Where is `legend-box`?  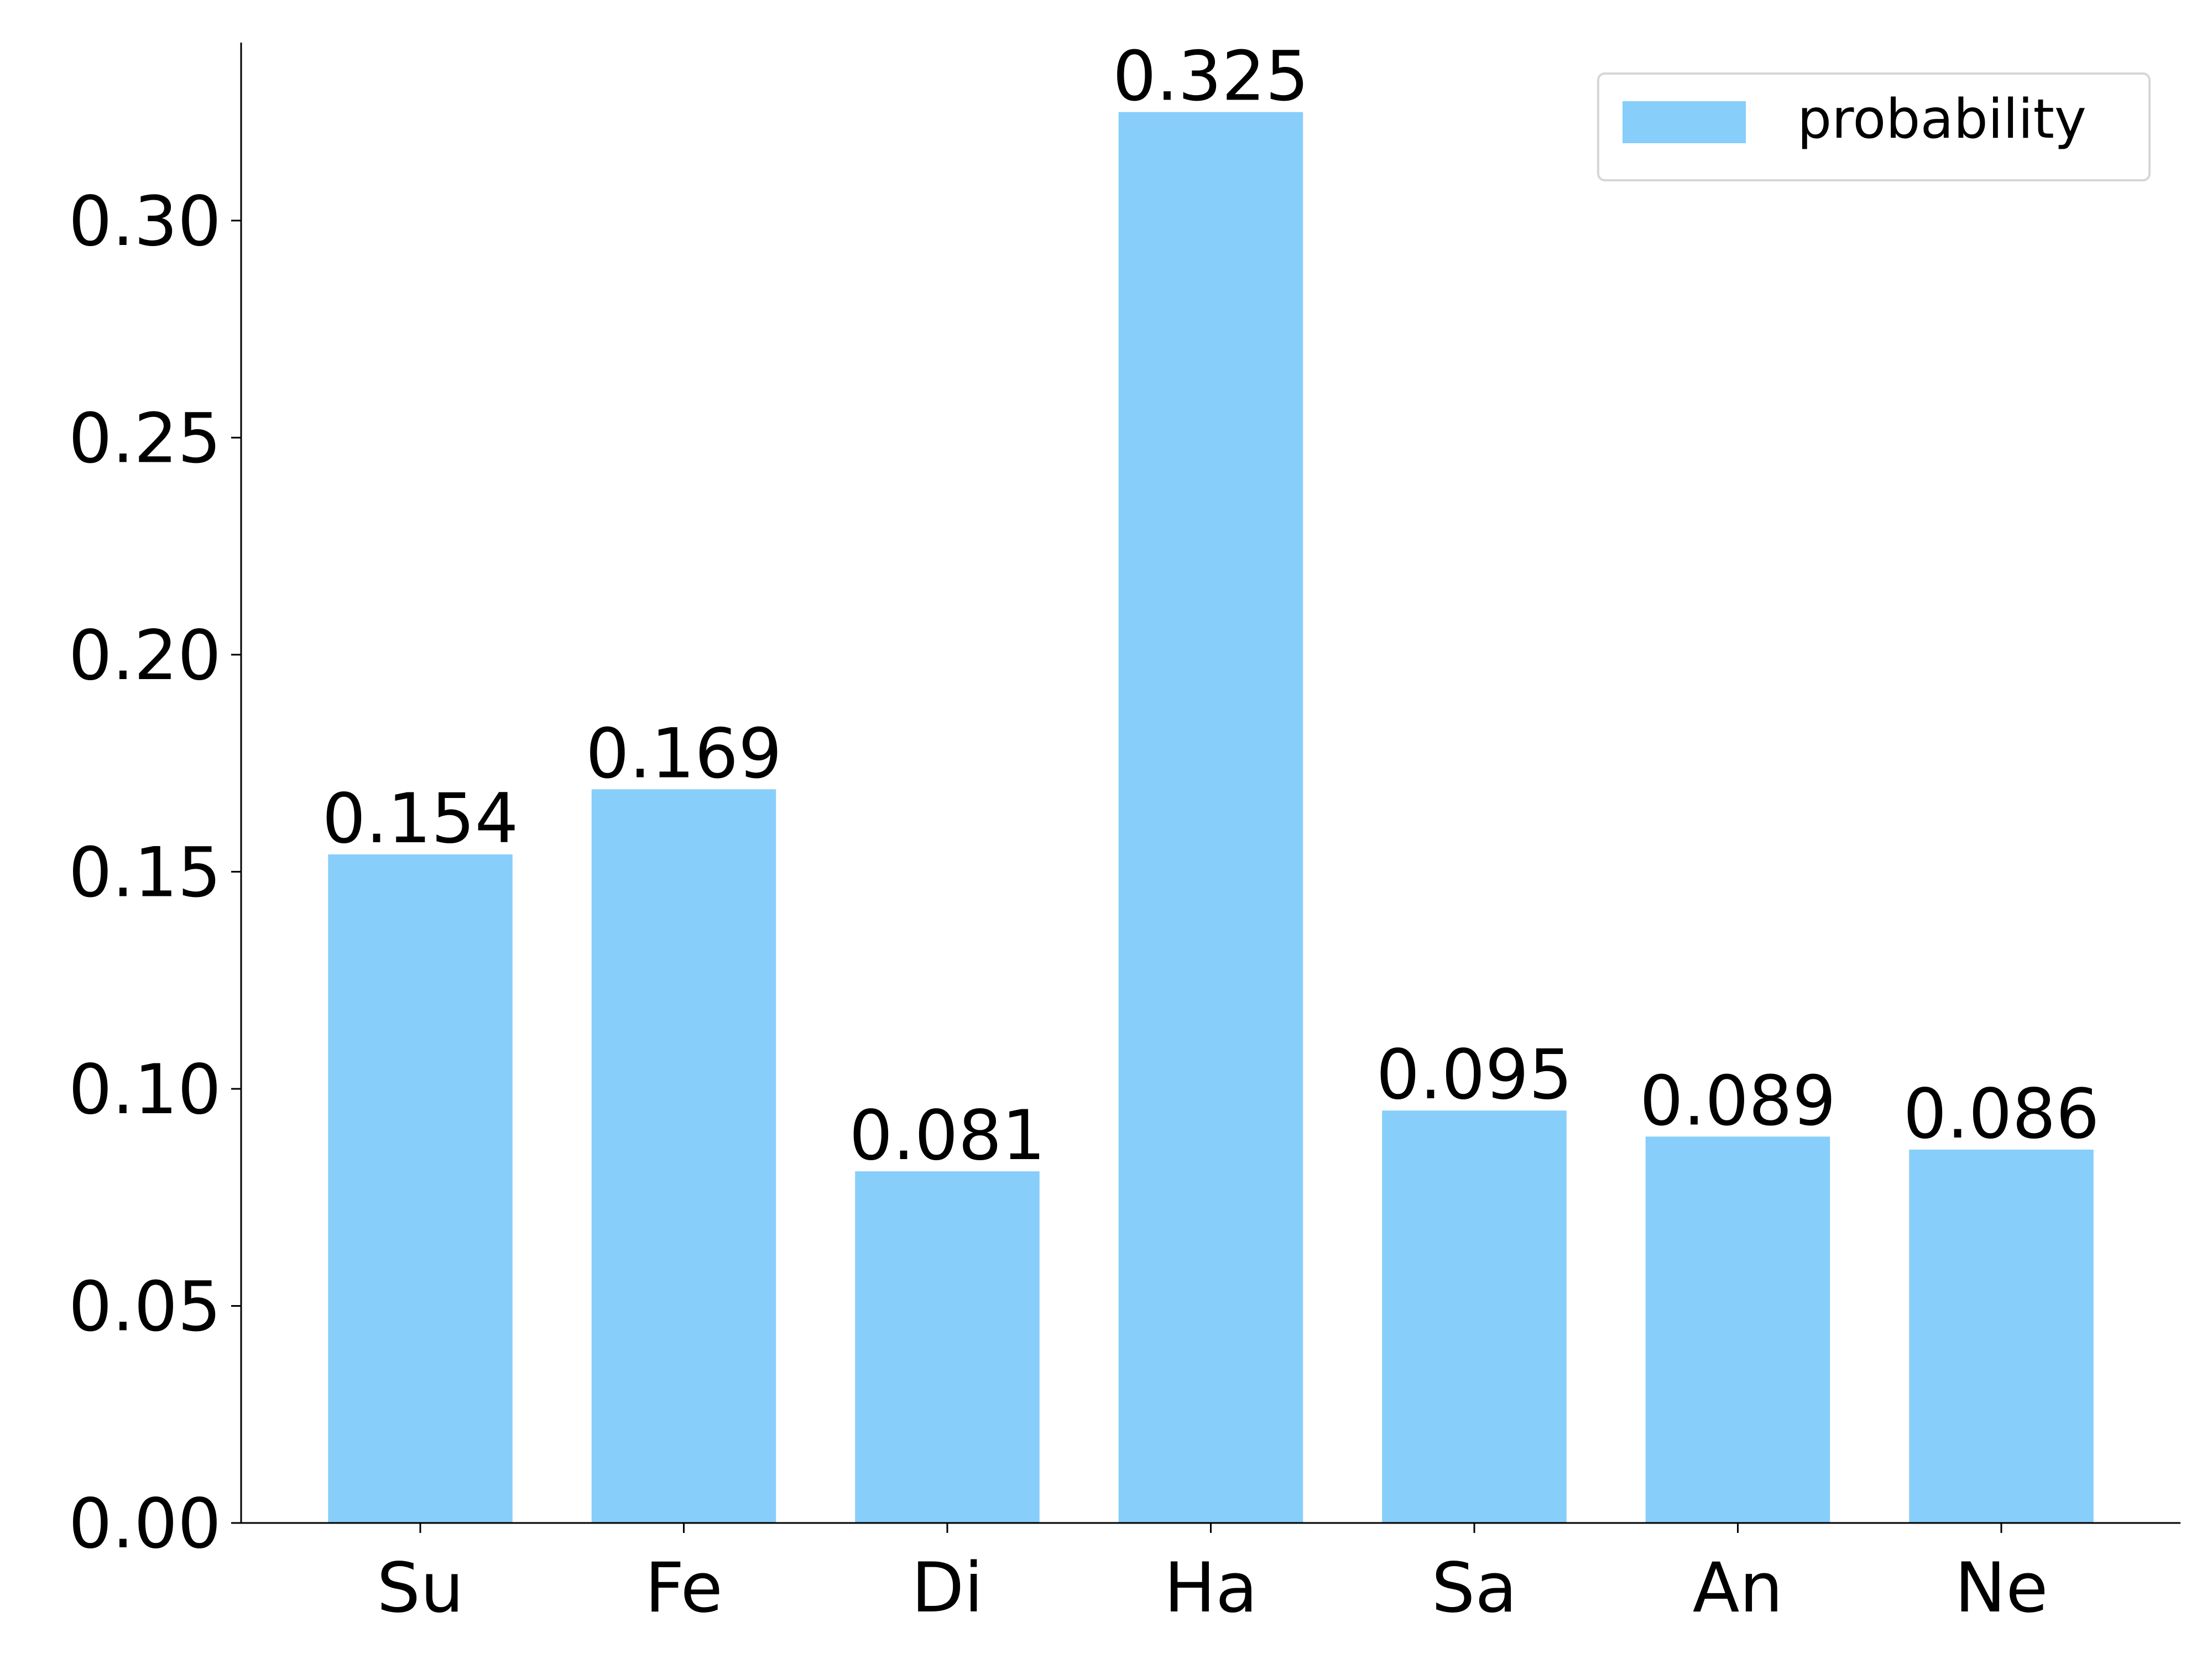 legend-box is located at coordinates (1874, 127).